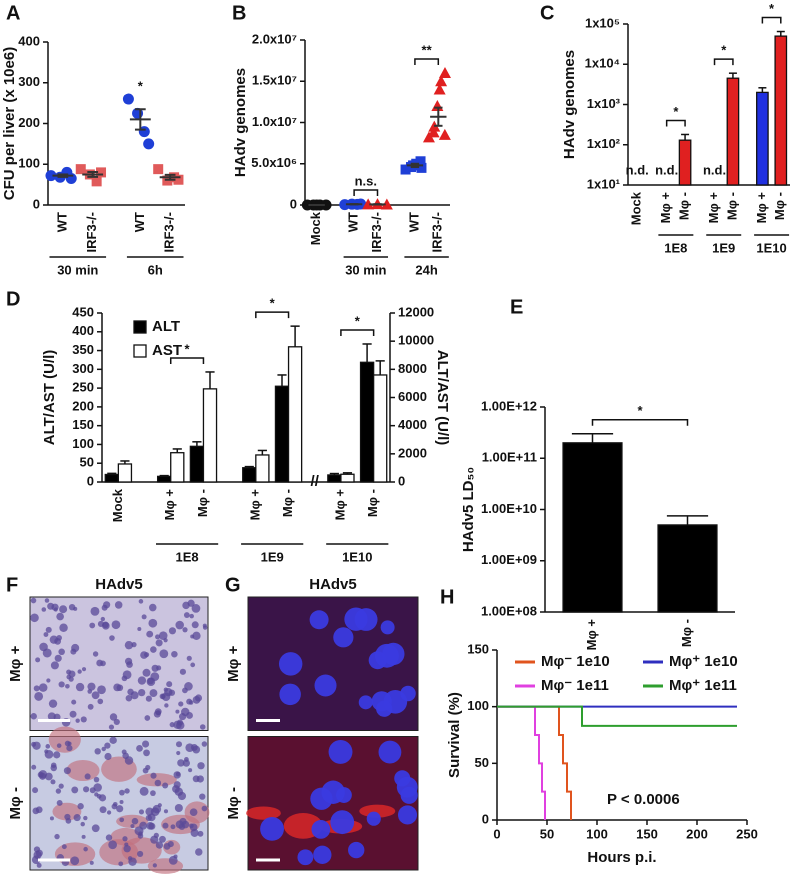 The width and height of the screenshot is (800, 883). Describe the element at coordinates (91, 232) in the screenshot. I see `x-tick-label: IRF3-/-` at that location.